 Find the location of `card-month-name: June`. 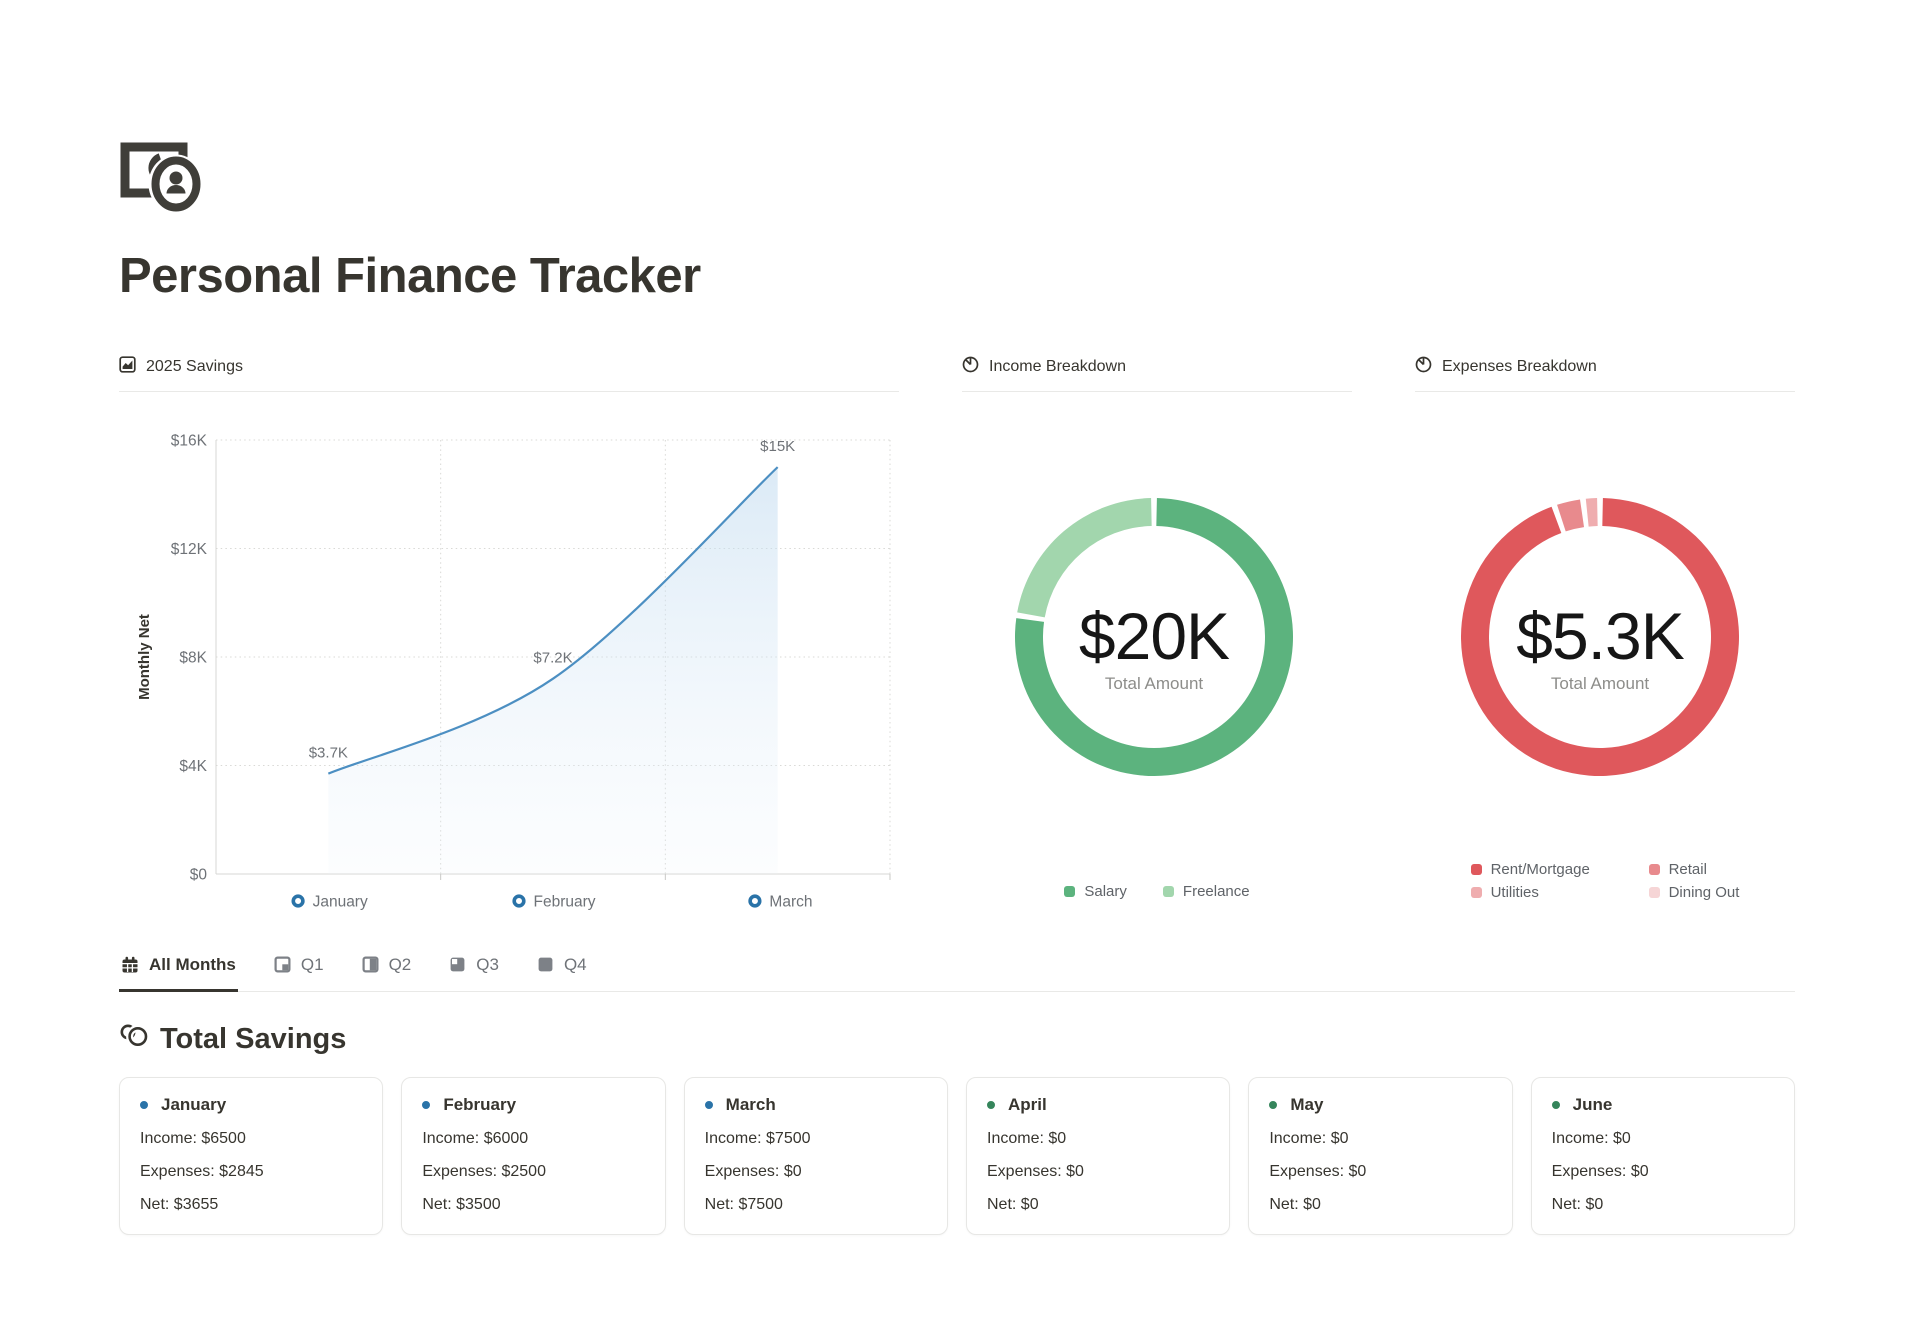

card-month-name: June is located at coordinates (1592, 1104).